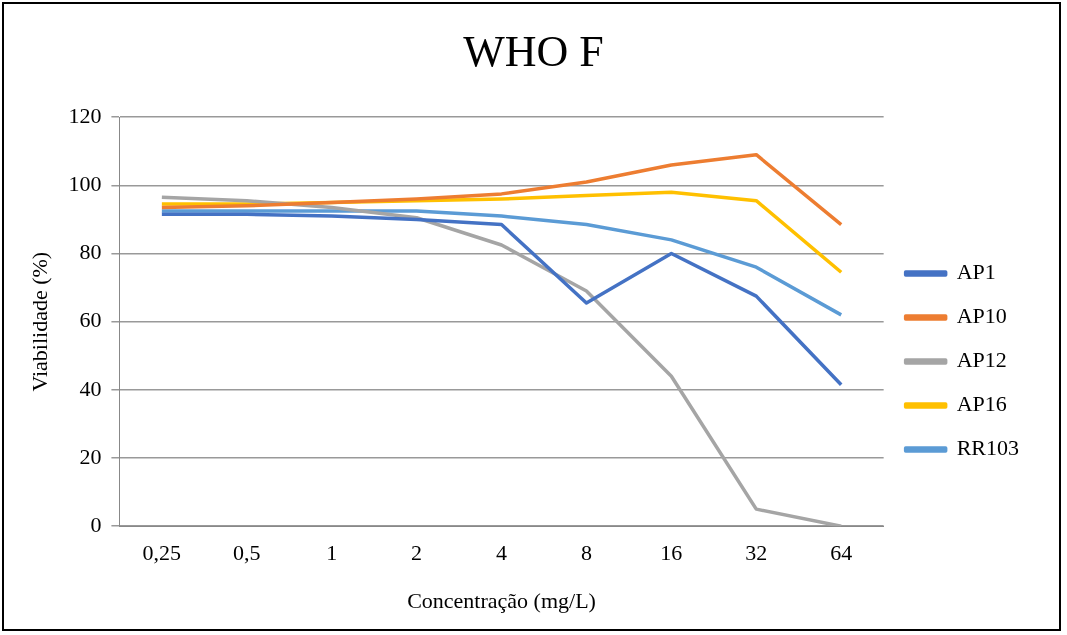  What do you see at coordinates (39, 321) in the screenshot?
I see `y-axis-title: Viabilidade (%)` at bounding box center [39, 321].